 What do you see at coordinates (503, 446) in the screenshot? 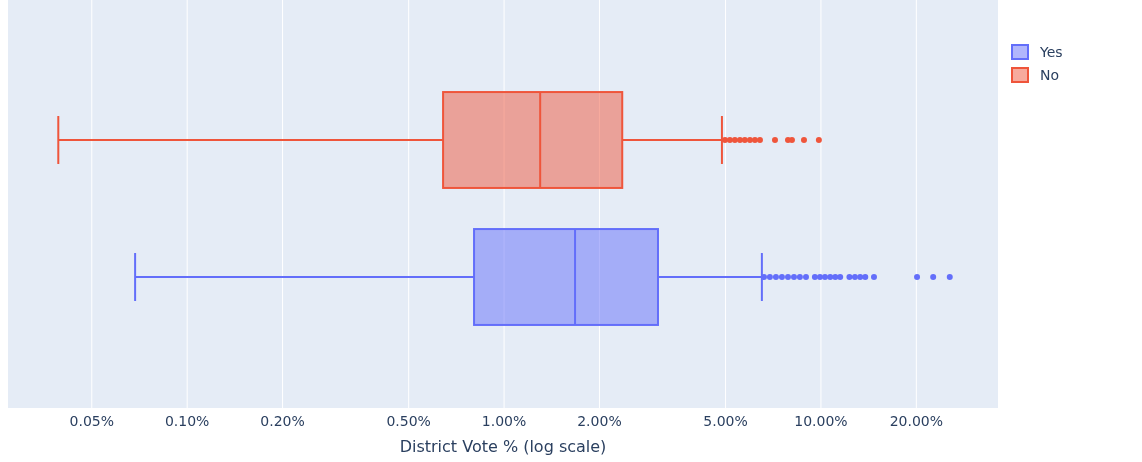
I see `x-axis-title: District Vote % (log scale)` at bounding box center [503, 446].